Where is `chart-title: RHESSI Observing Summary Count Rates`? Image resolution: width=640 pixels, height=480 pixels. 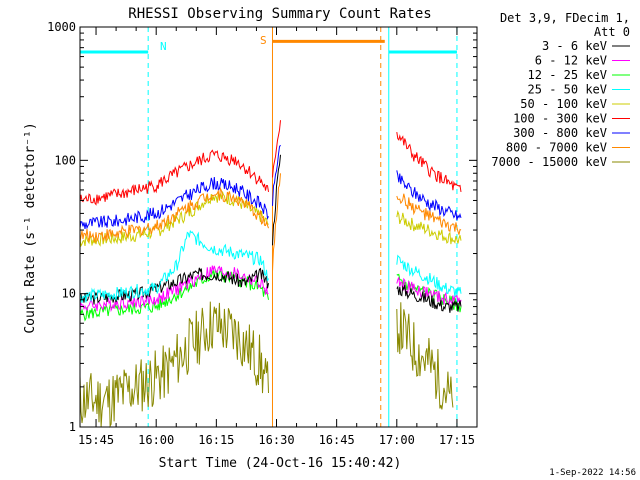
chart-title: RHESSI Observing Summary Count Rates is located at coordinates (279, 14).